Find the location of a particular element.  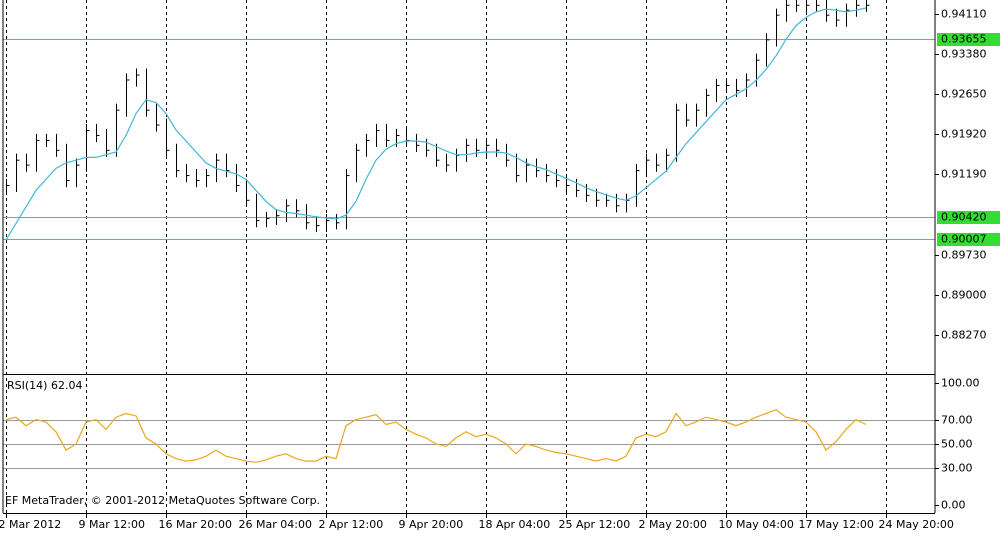

rsi-panel is located at coordinates (469, 439).